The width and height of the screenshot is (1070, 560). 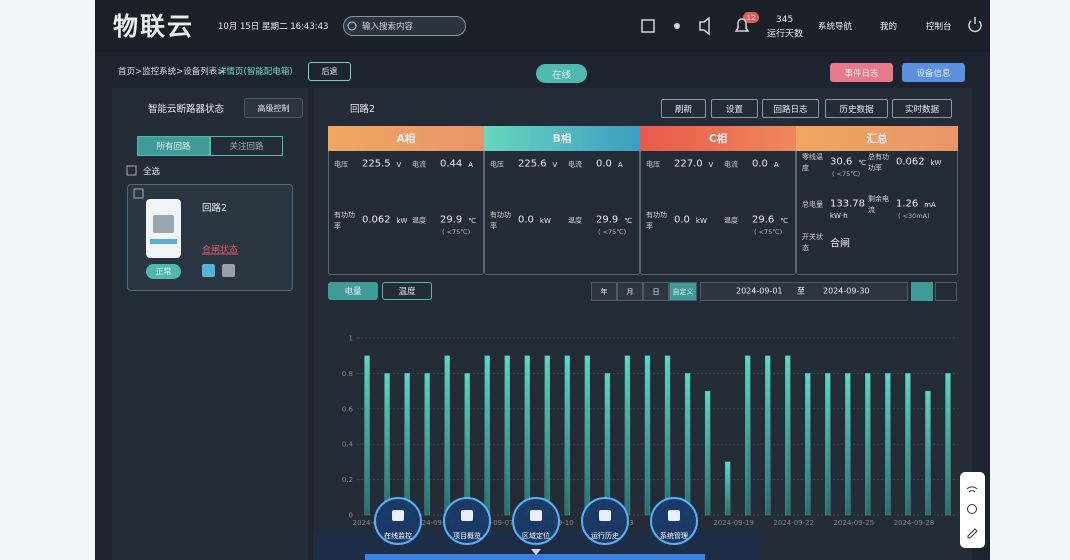 I want to click on event-log-button: 事件日志, so click(x=861, y=72).